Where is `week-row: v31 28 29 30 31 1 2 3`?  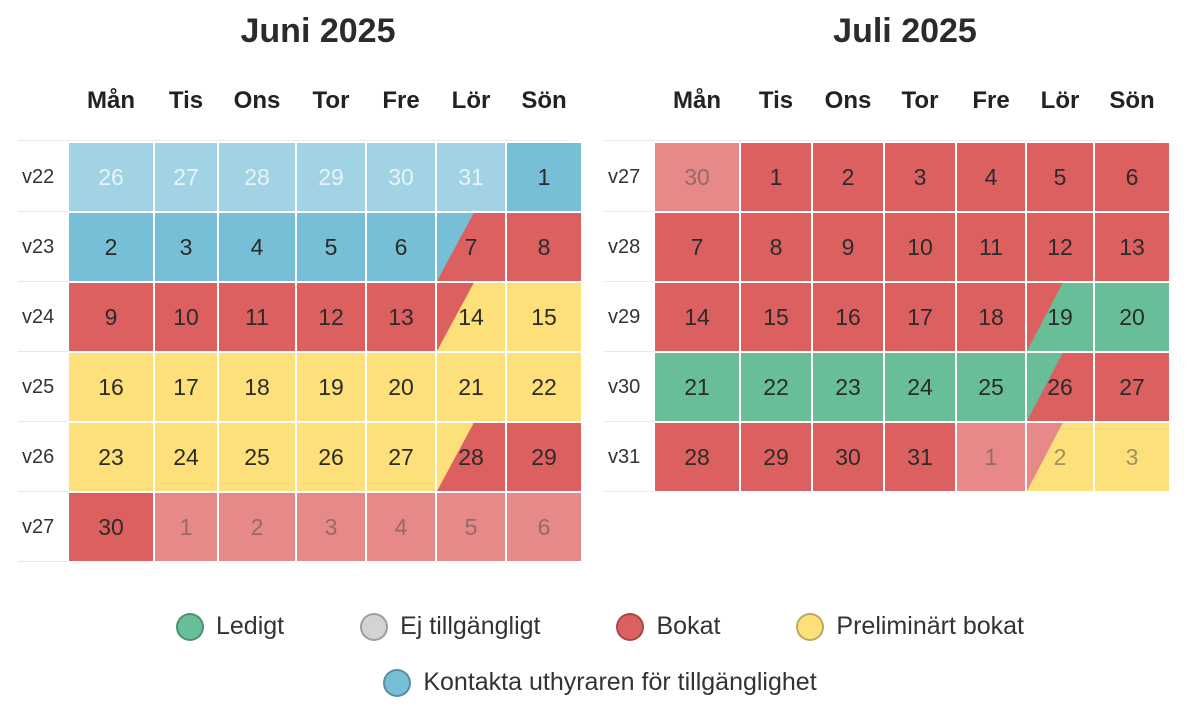 week-row: v31 28 29 30 31 1 2 3 is located at coordinates (887, 457).